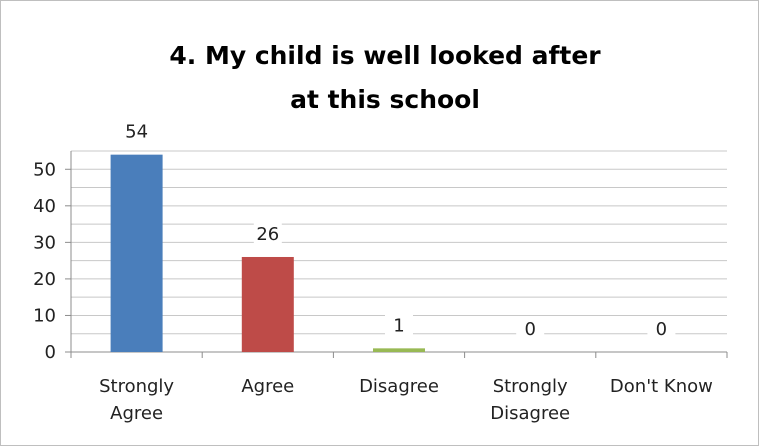 The image size is (759, 447). Describe the element at coordinates (44, 206) in the screenshot. I see `y-tick-label: 40` at that location.